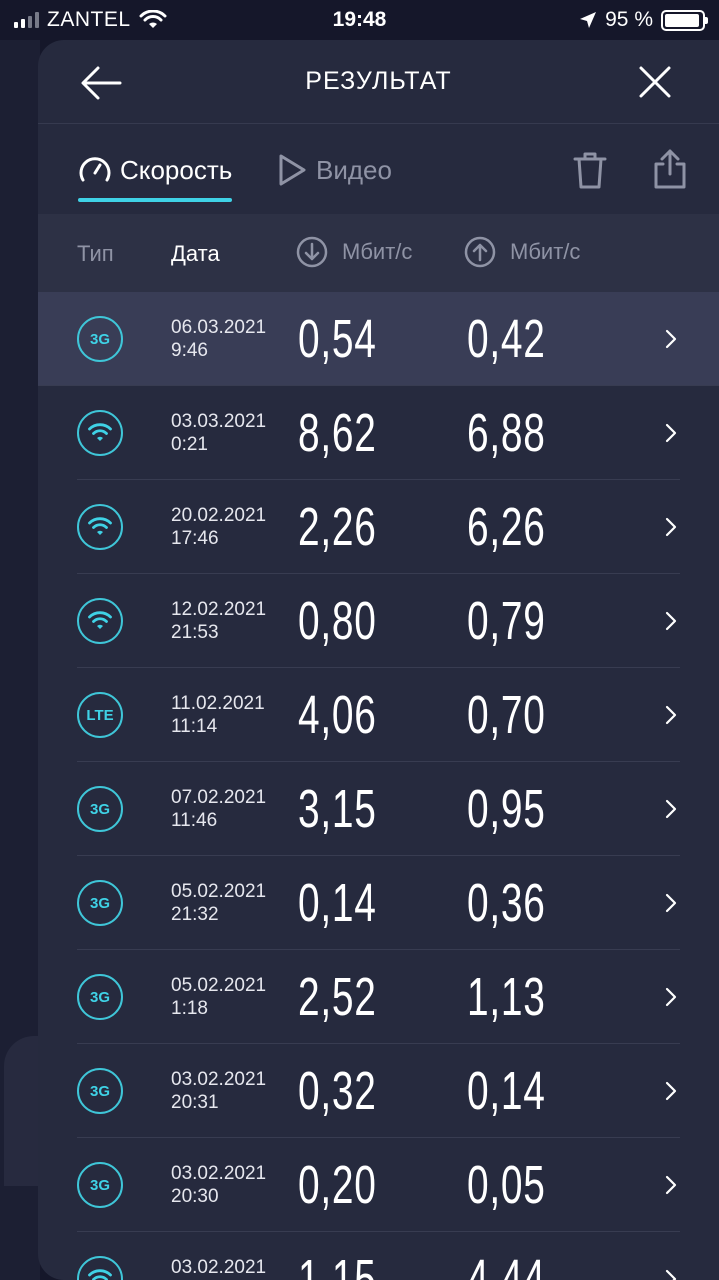  What do you see at coordinates (195, 538) in the screenshot?
I see `row-time: 17:46` at bounding box center [195, 538].